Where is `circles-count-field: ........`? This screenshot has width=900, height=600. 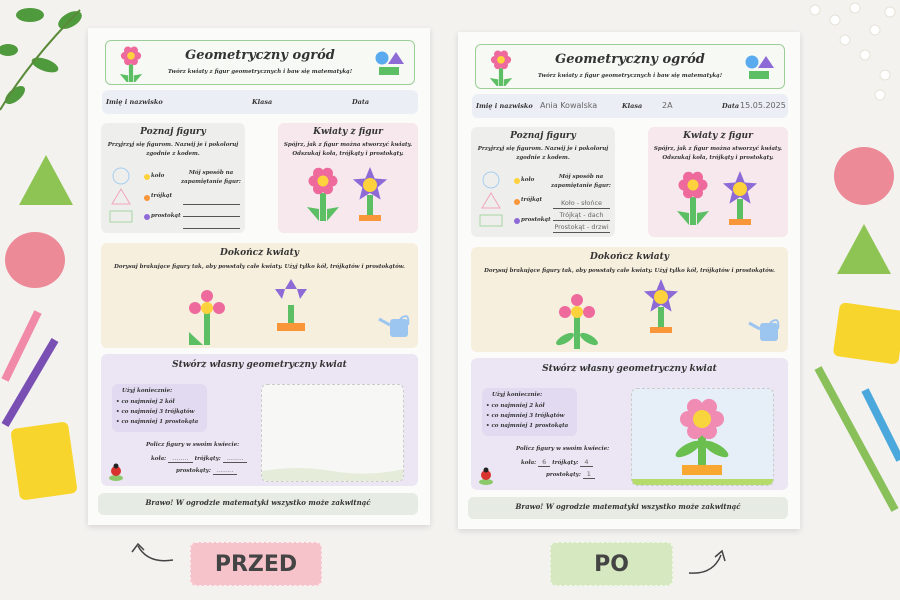
circles-count-field: ........ is located at coordinates (180, 458).